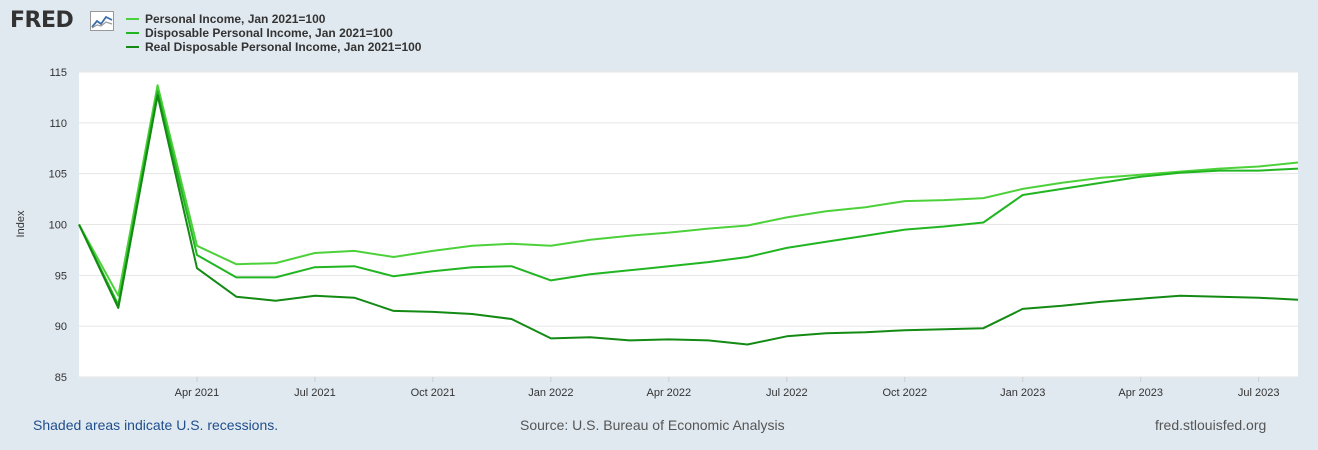  What do you see at coordinates (269, 33) in the screenshot?
I see `legend-label: Disposable Personal Income, Jan 2021=100` at bounding box center [269, 33].